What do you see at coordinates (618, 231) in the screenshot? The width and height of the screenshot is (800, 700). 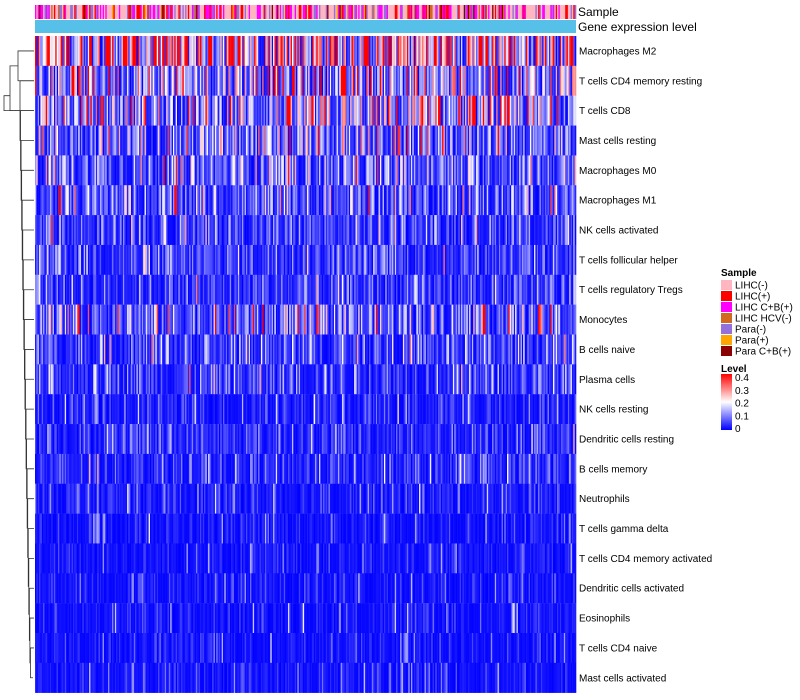 I see `row-label: NK cells activated` at bounding box center [618, 231].